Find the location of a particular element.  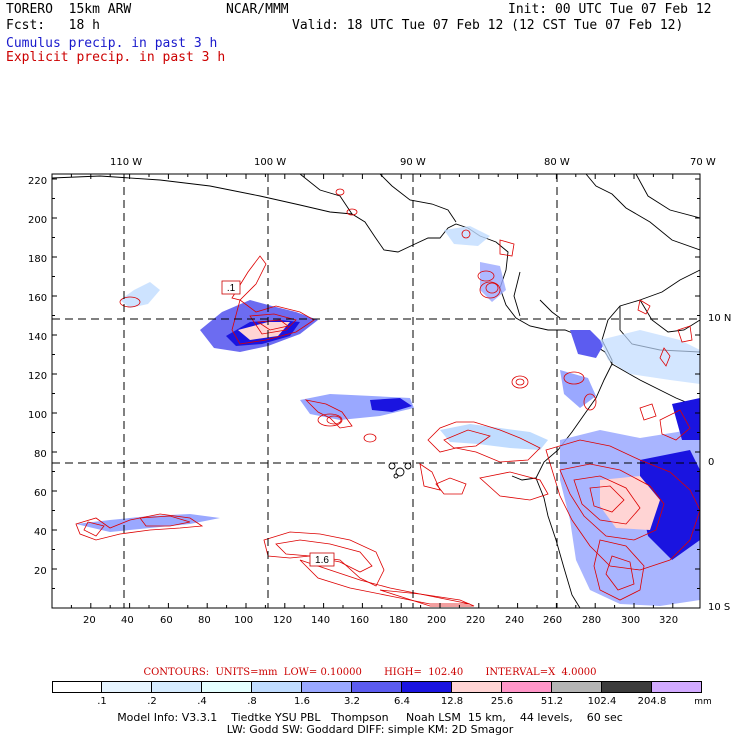

x-label: 100 is located at coordinates (244, 620).